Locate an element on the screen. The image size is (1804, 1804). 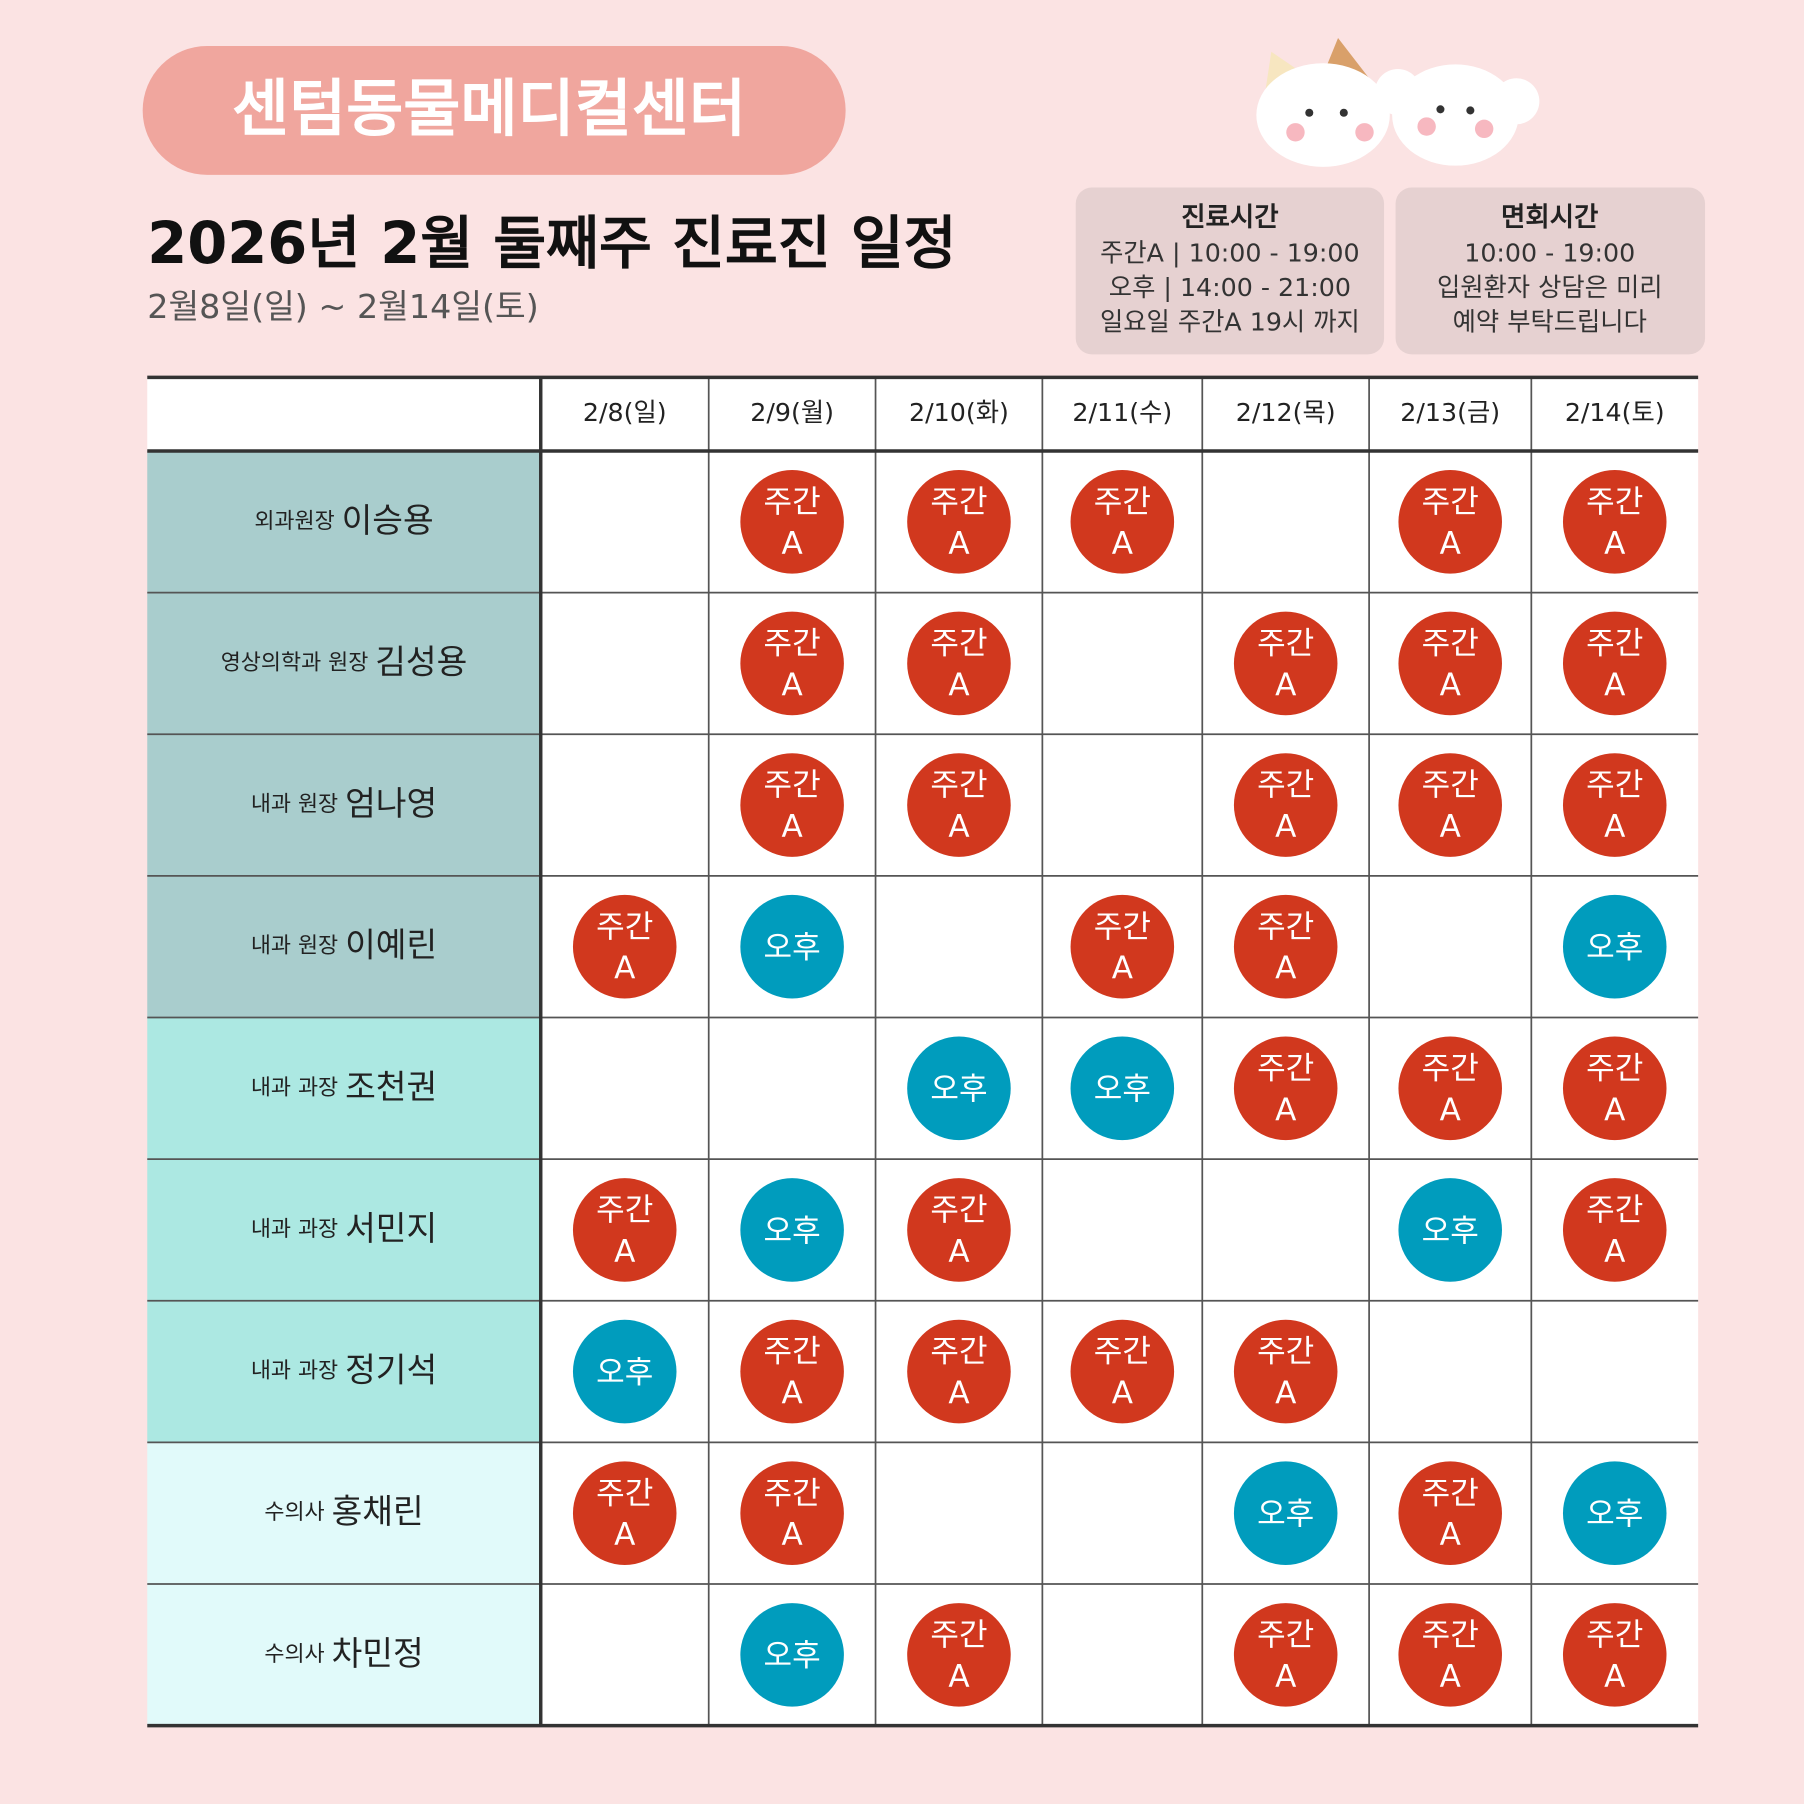
doctor-label: 외과원장 이승용 is located at coordinates (343, 519).